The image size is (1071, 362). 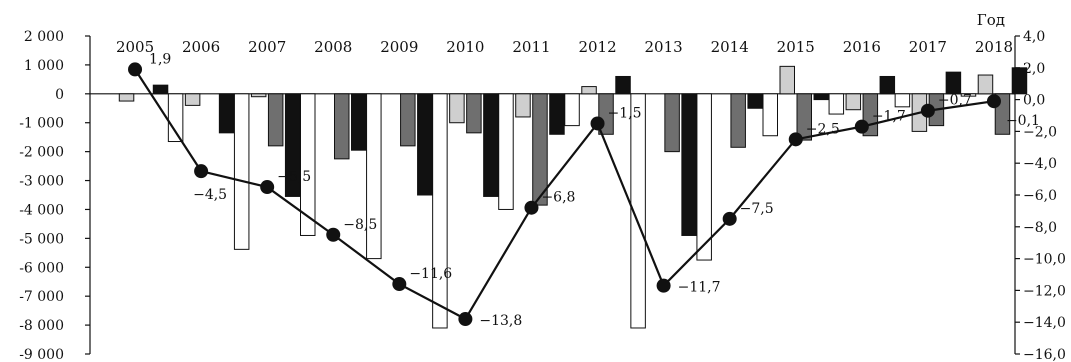 I want to click on line-data-label: −11,6, so click(x=430, y=274).